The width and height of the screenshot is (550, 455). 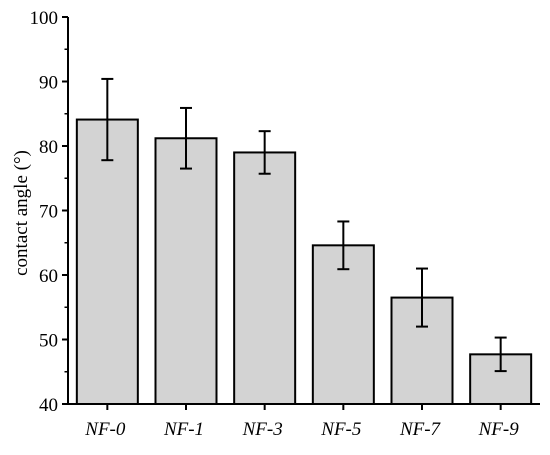 What do you see at coordinates (301, 429) in the screenshot?
I see `x-category-labels: NF-0 NF-1 NF-3 NF-5 NF-7 NF-9` at bounding box center [301, 429].